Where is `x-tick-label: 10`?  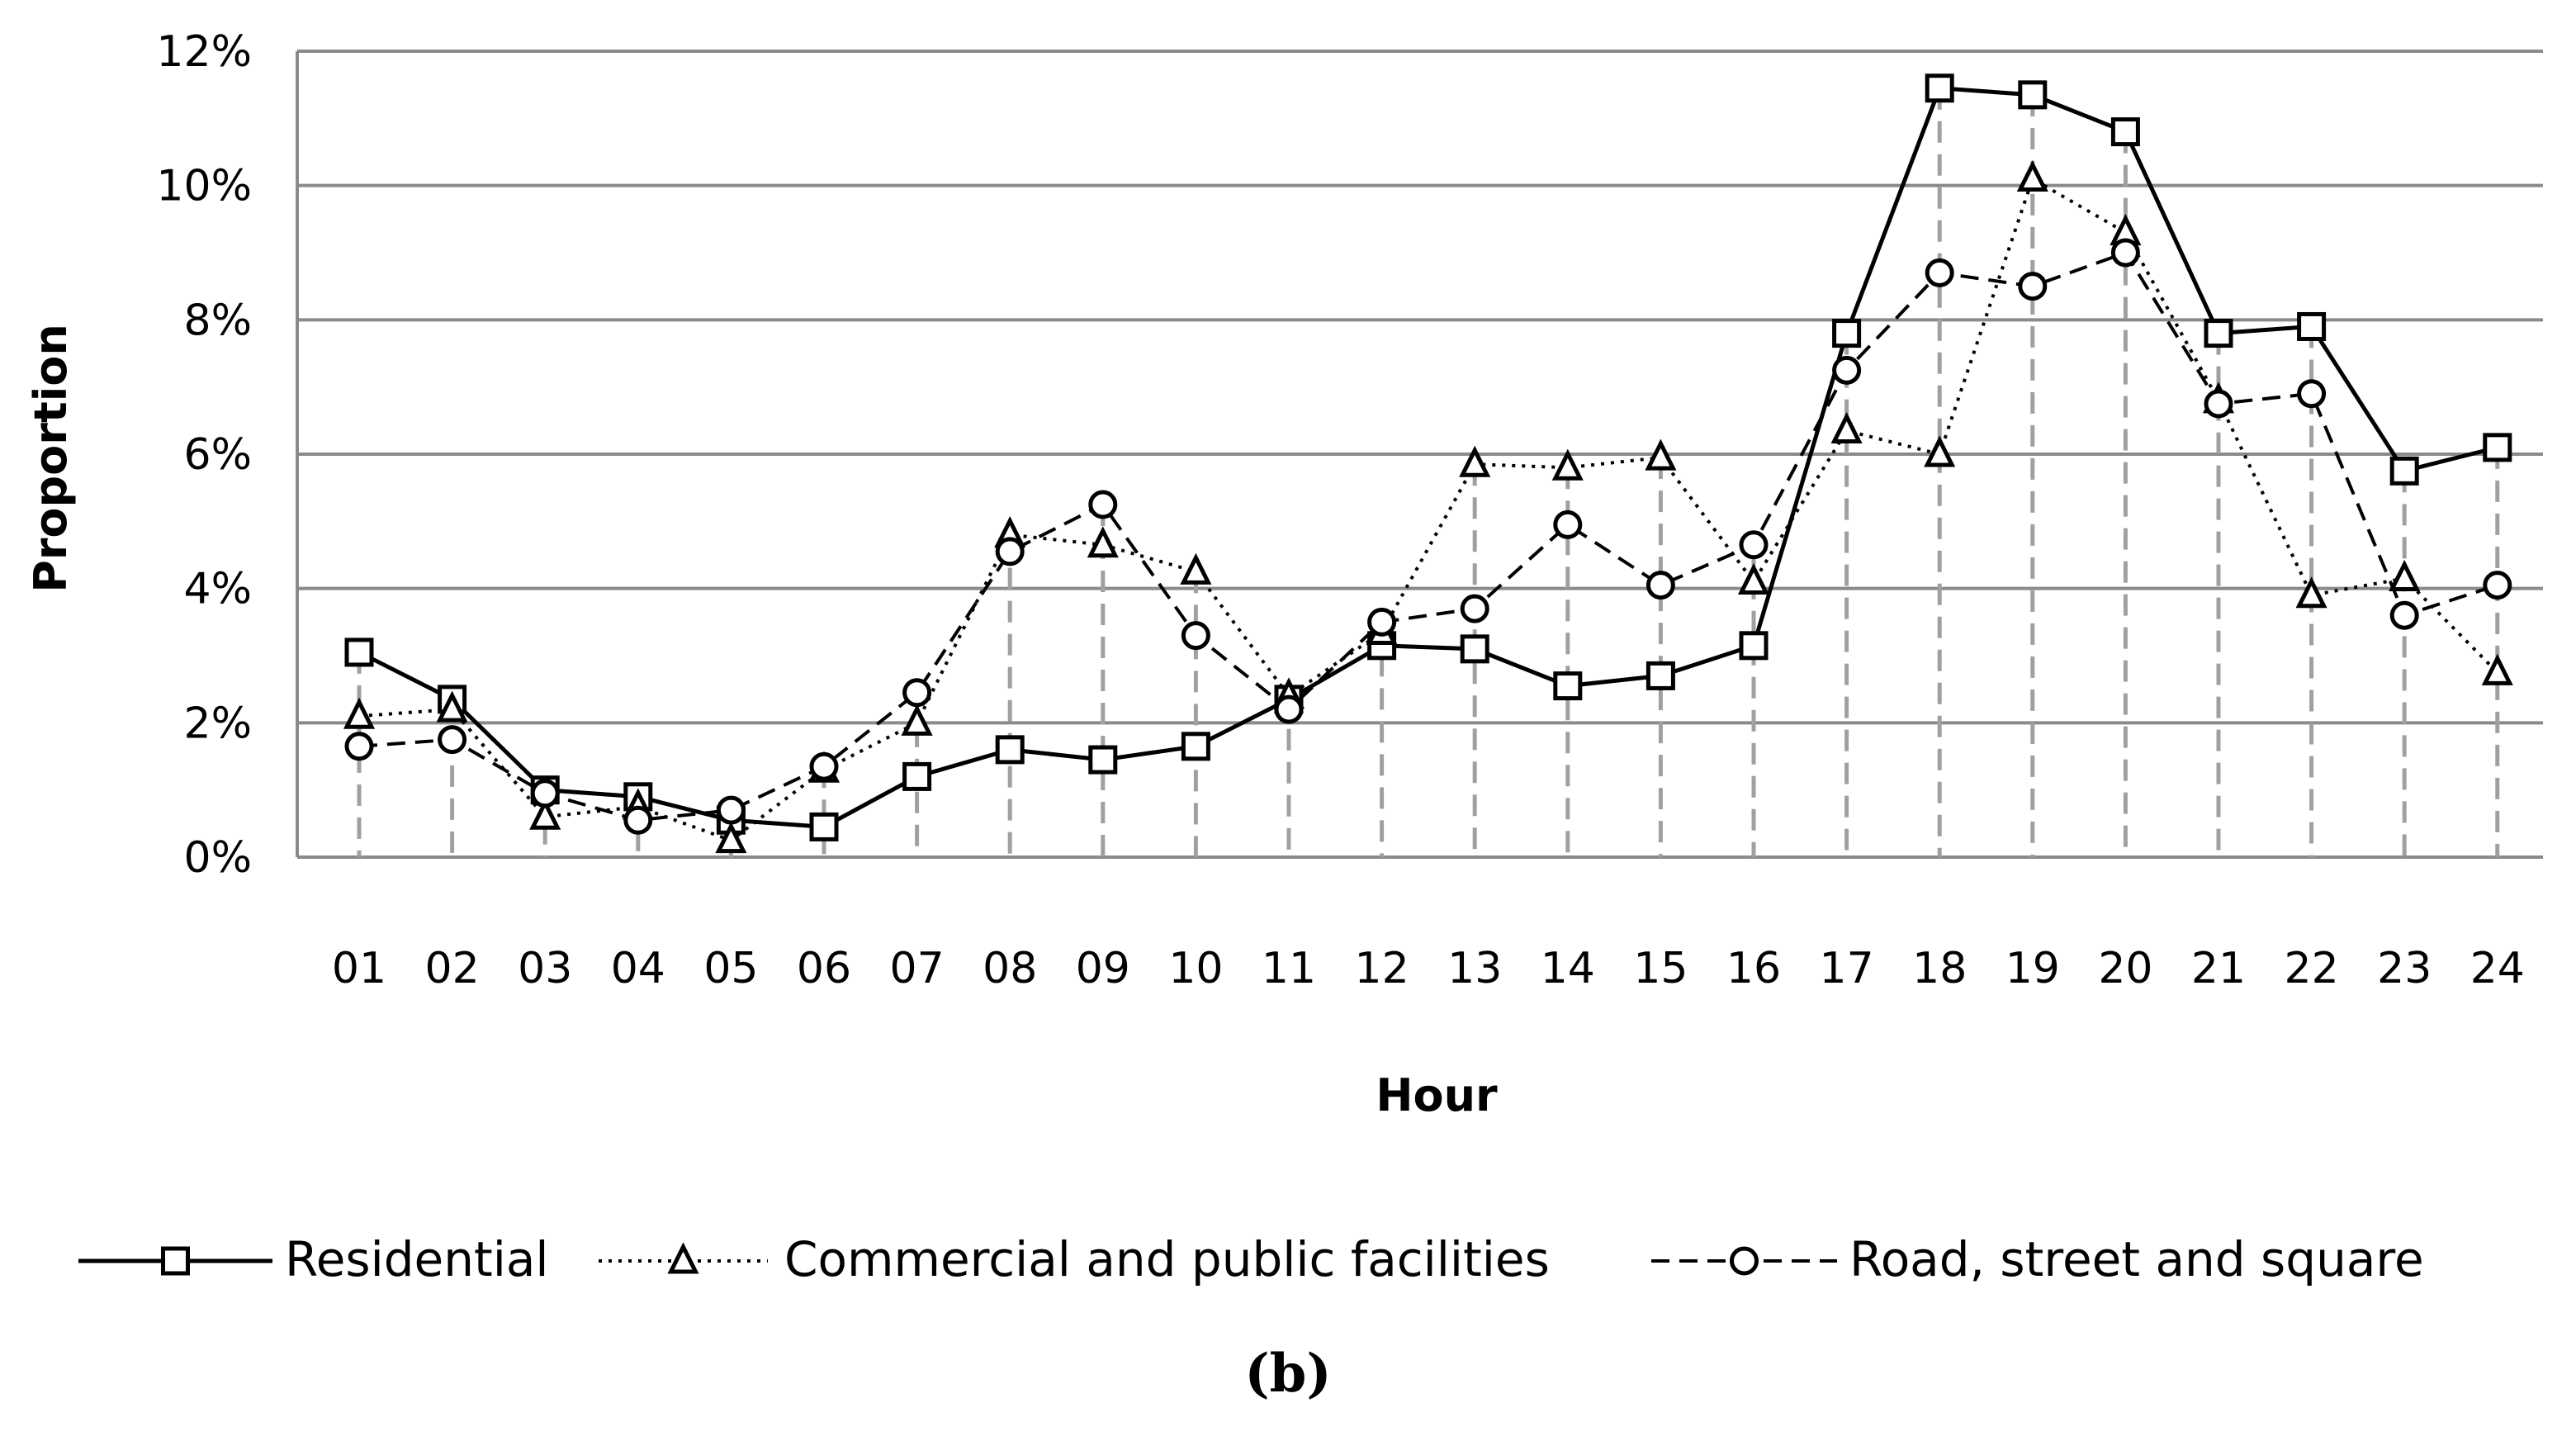 x-tick-label: 10 is located at coordinates (1195, 968).